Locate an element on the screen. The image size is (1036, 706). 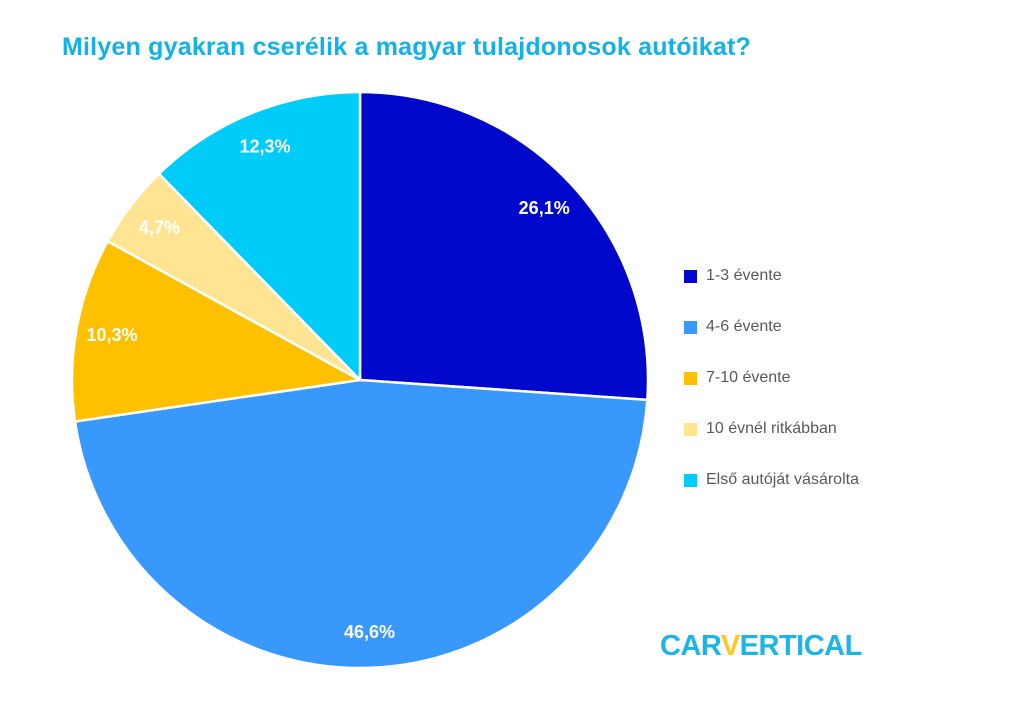
legend-label: 1-3 évente is located at coordinates (744, 275).